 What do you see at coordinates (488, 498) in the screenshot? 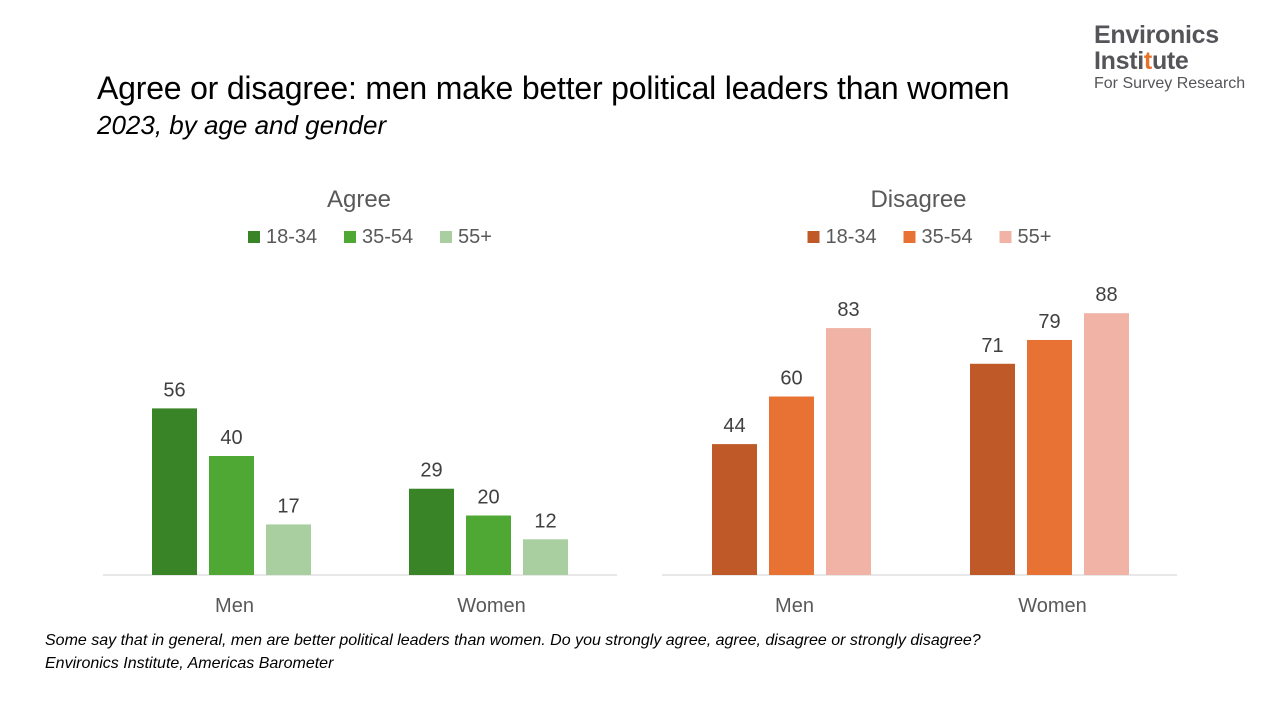
I see `agree-data-label-women-35-54: 20` at bounding box center [488, 498].